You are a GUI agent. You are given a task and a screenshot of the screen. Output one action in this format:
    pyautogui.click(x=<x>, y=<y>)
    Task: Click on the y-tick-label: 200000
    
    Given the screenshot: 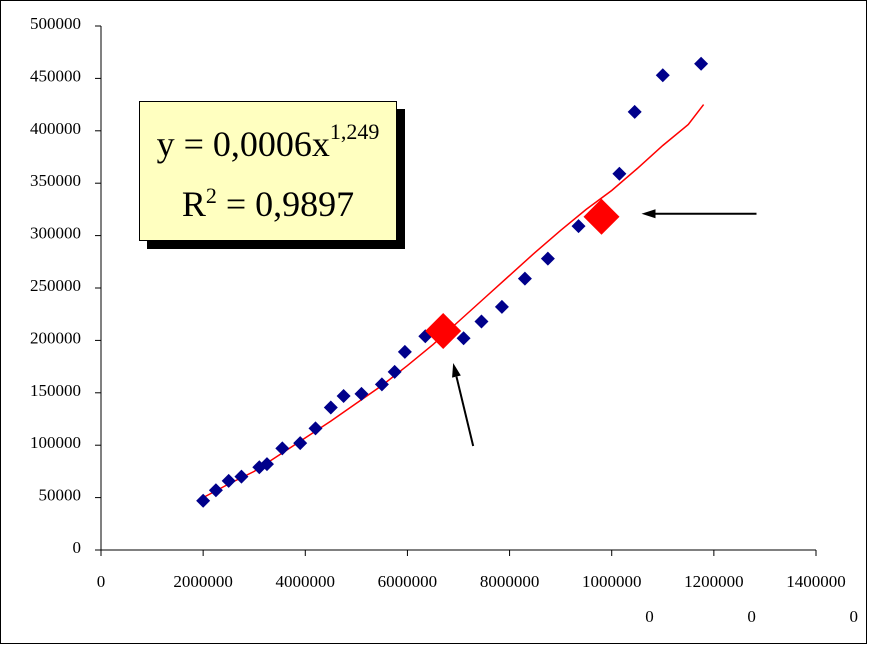 What is the action you would take?
    pyautogui.click(x=55, y=337)
    